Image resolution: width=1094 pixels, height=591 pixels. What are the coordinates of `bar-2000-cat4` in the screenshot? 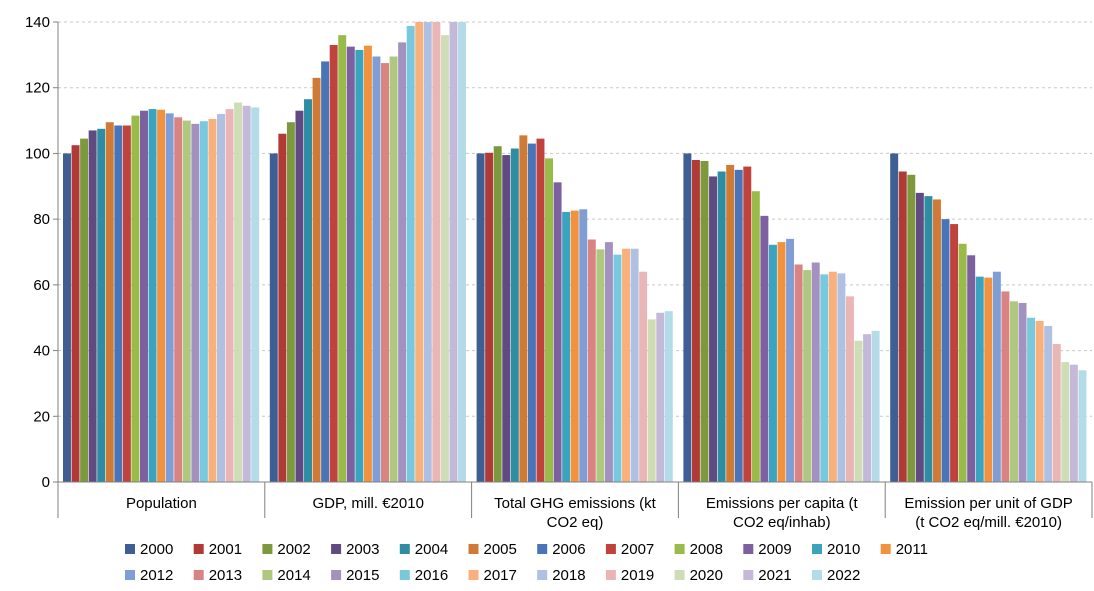 It's located at (894, 317).